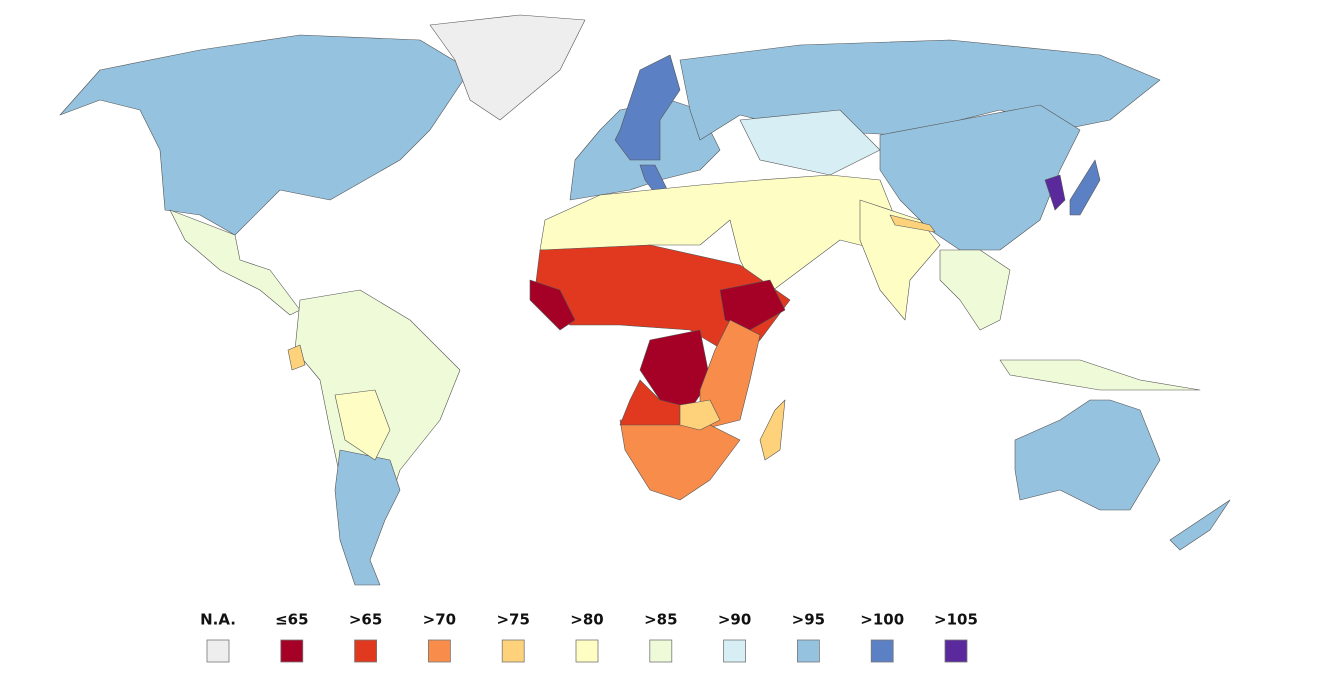 This screenshot has height=684, width=1329. Describe the element at coordinates (808, 620) in the screenshot. I see `legend-label: >95` at that location.